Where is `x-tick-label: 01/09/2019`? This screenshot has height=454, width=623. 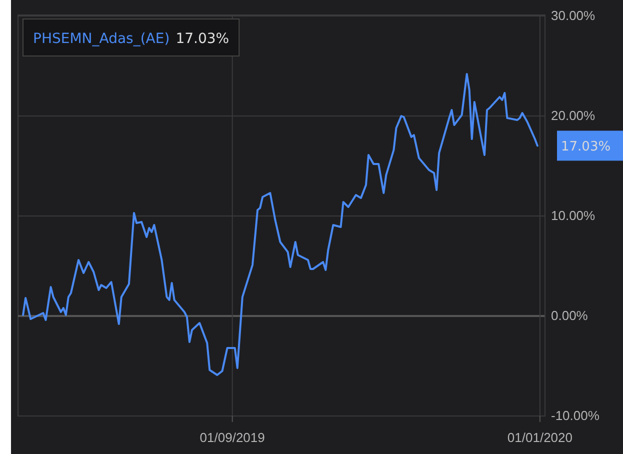
x-tick-label: 01/09/2019 is located at coordinates (232, 437).